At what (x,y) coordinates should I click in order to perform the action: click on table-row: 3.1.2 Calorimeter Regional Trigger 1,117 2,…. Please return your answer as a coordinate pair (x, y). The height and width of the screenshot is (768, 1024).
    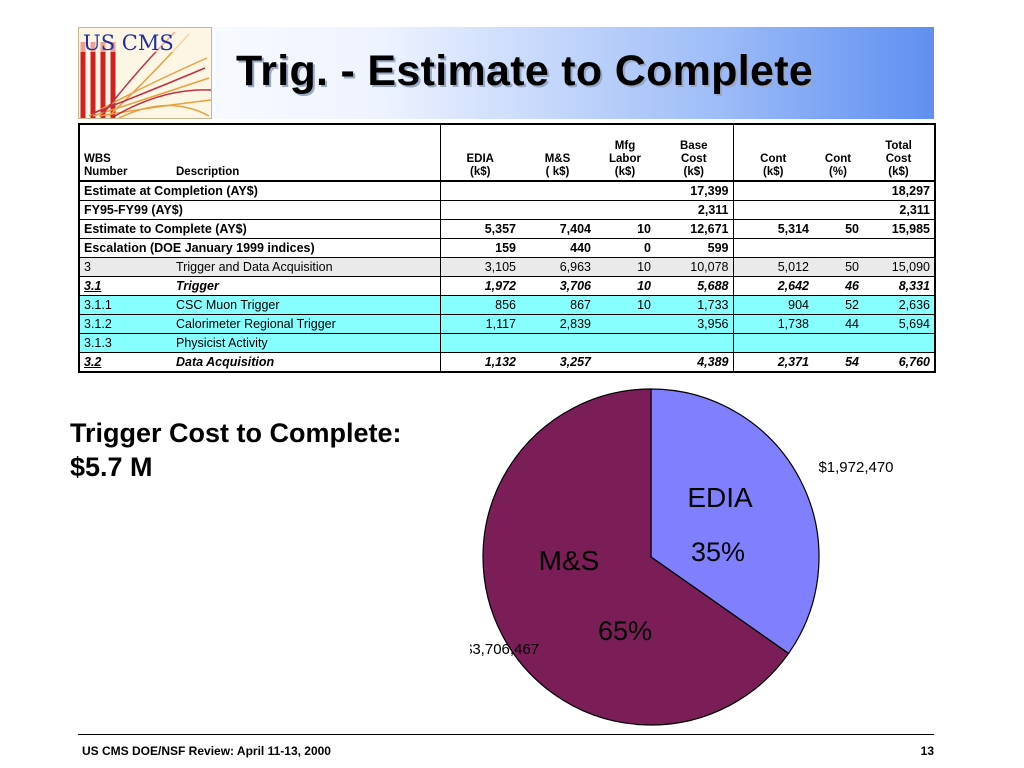
    Looking at the image, I should click on (507, 324).